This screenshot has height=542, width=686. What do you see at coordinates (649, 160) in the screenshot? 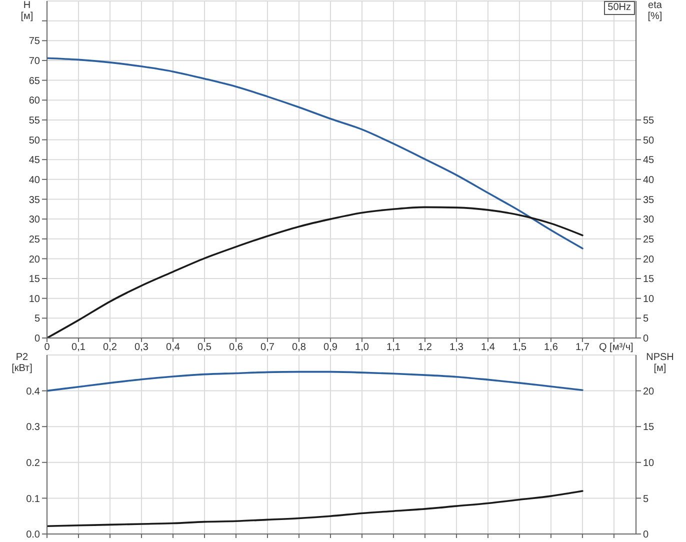
I see `y2-tick-label: 45` at bounding box center [649, 160].